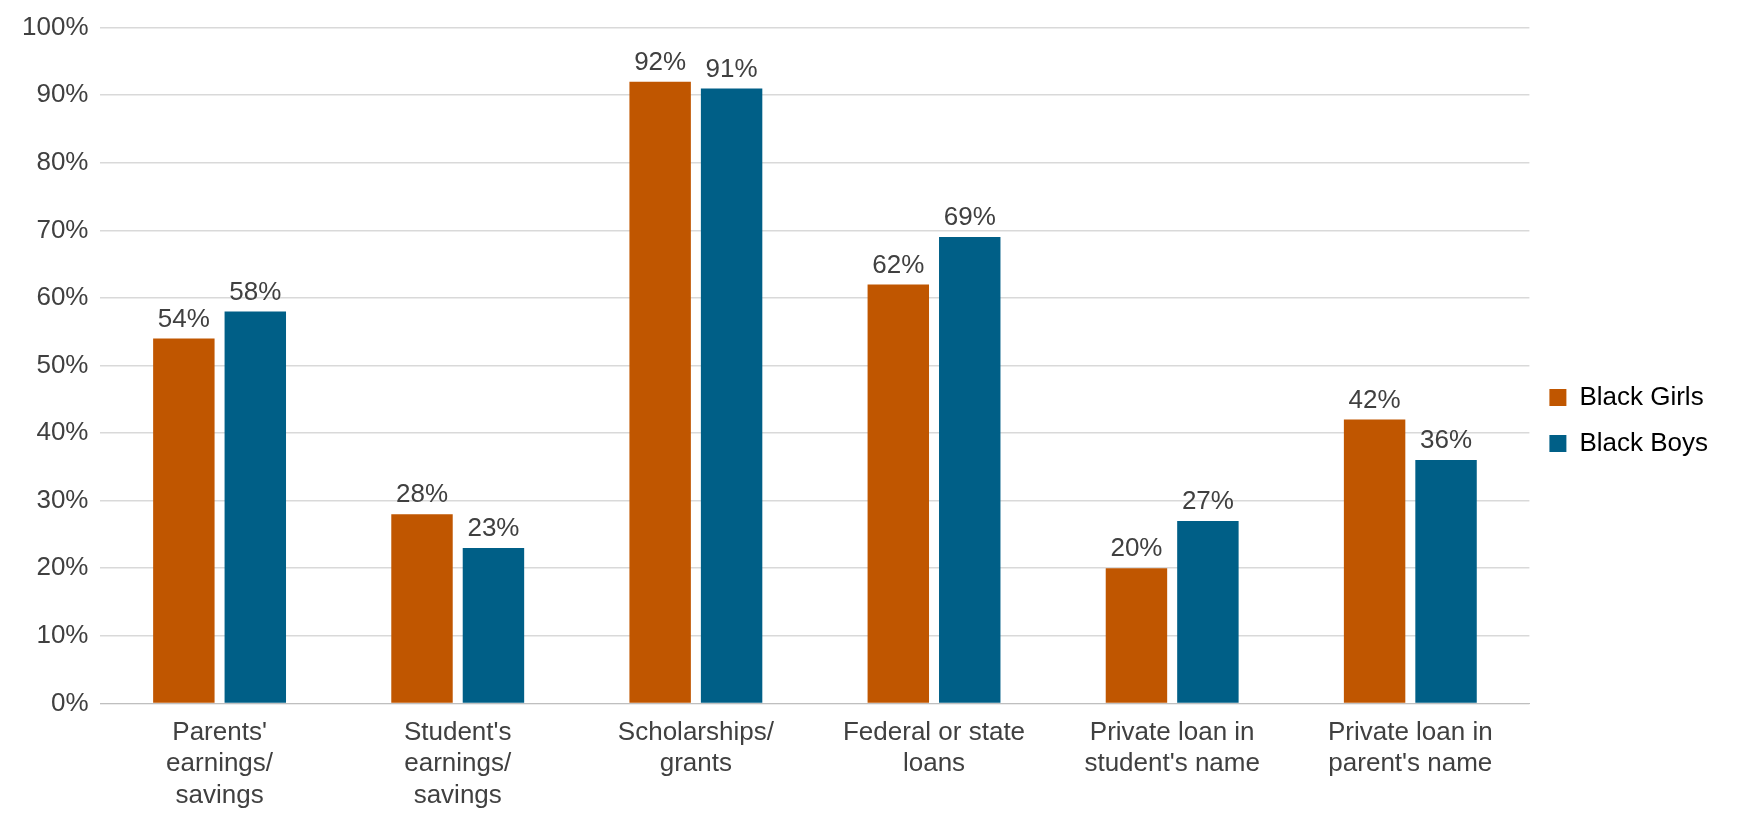 Image resolution: width=1738 pixels, height=825 pixels. What do you see at coordinates (62, 363) in the screenshot?
I see `y-tick-label: 50%` at bounding box center [62, 363].